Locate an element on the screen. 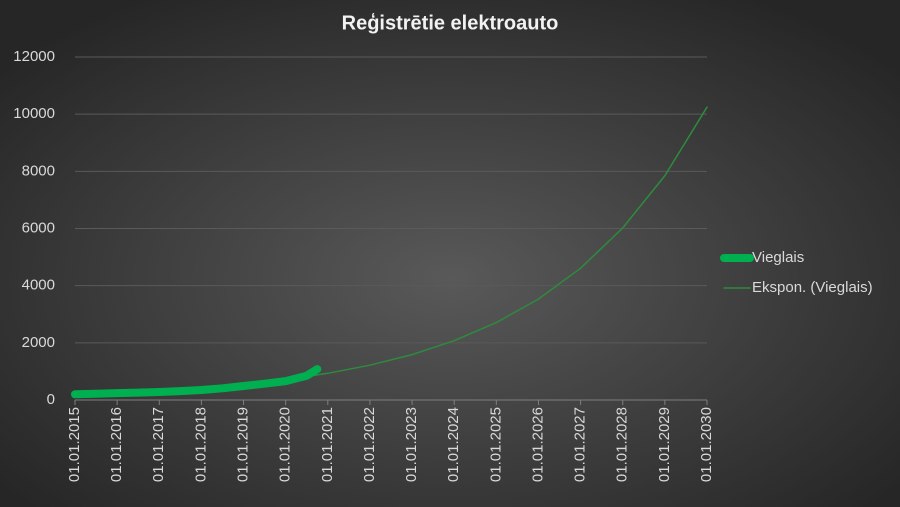 The height and width of the screenshot is (507, 900). x-tick-label: 01.01.2016 is located at coordinates (116, 444).